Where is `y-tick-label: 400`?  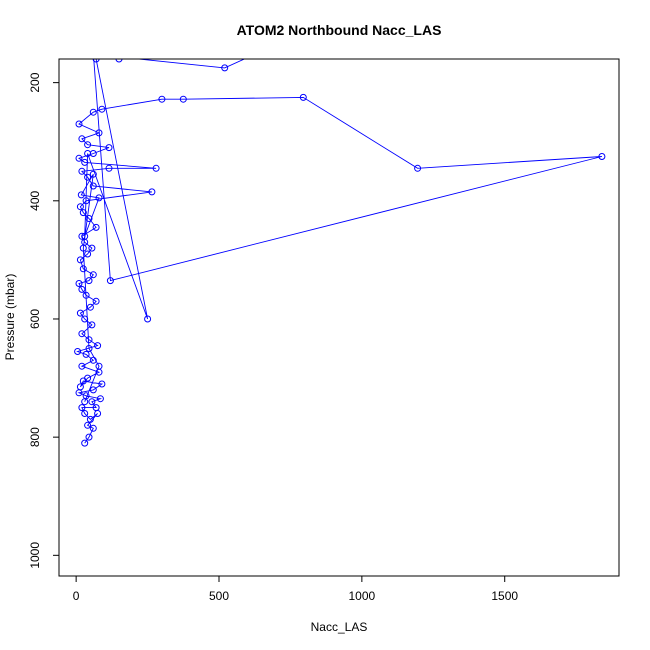 y-tick-label: 400 is located at coordinates (35, 200).